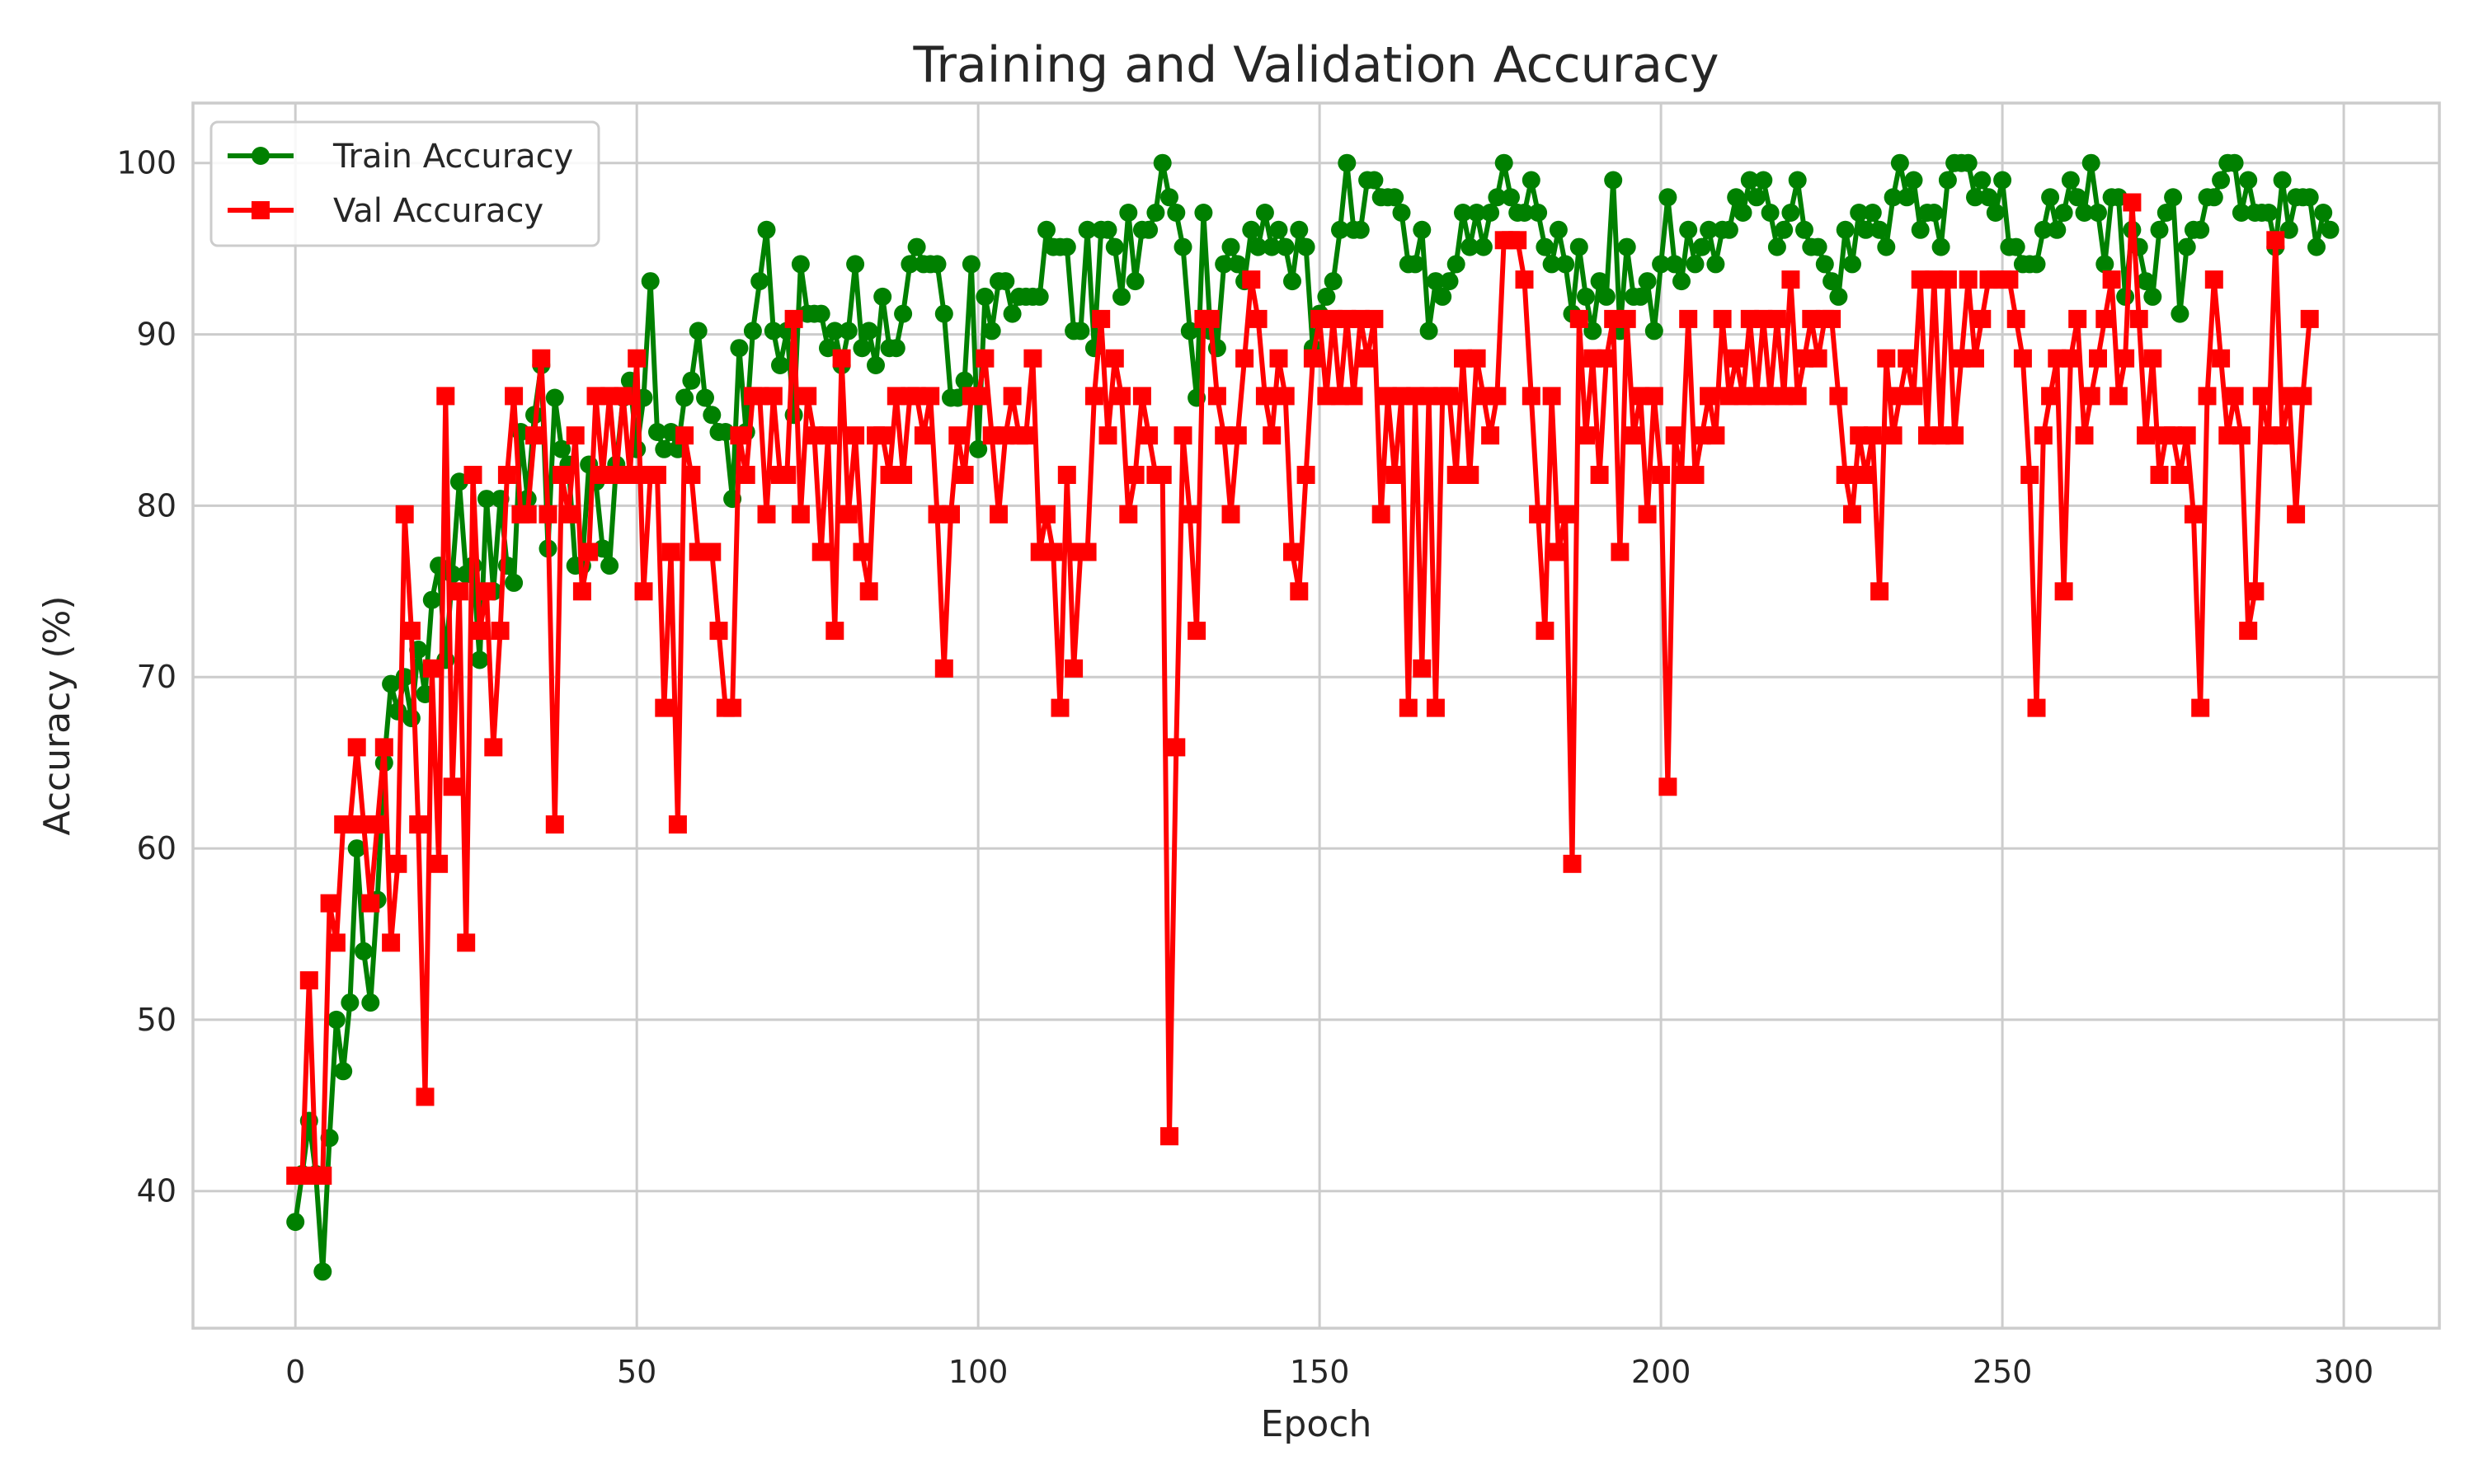  What do you see at coordinates (146, 163) in the screenshot?
I see `y-tick-label: 100` at bounding box center [146, 163].